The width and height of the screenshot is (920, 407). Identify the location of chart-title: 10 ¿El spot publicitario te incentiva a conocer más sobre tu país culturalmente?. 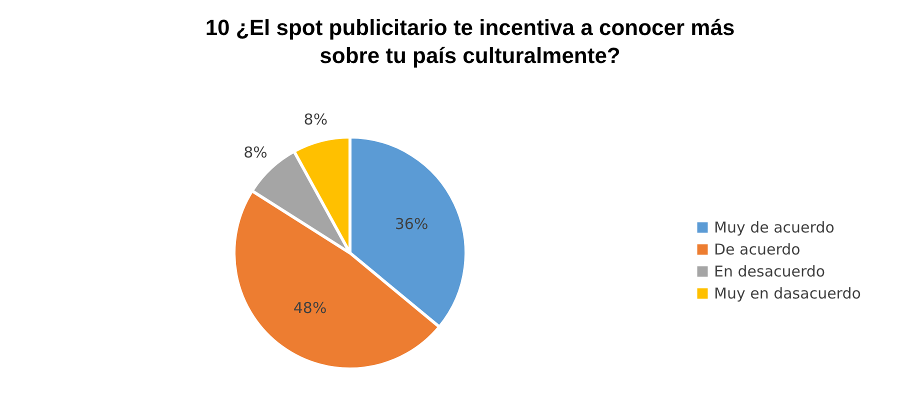
(470, 41).